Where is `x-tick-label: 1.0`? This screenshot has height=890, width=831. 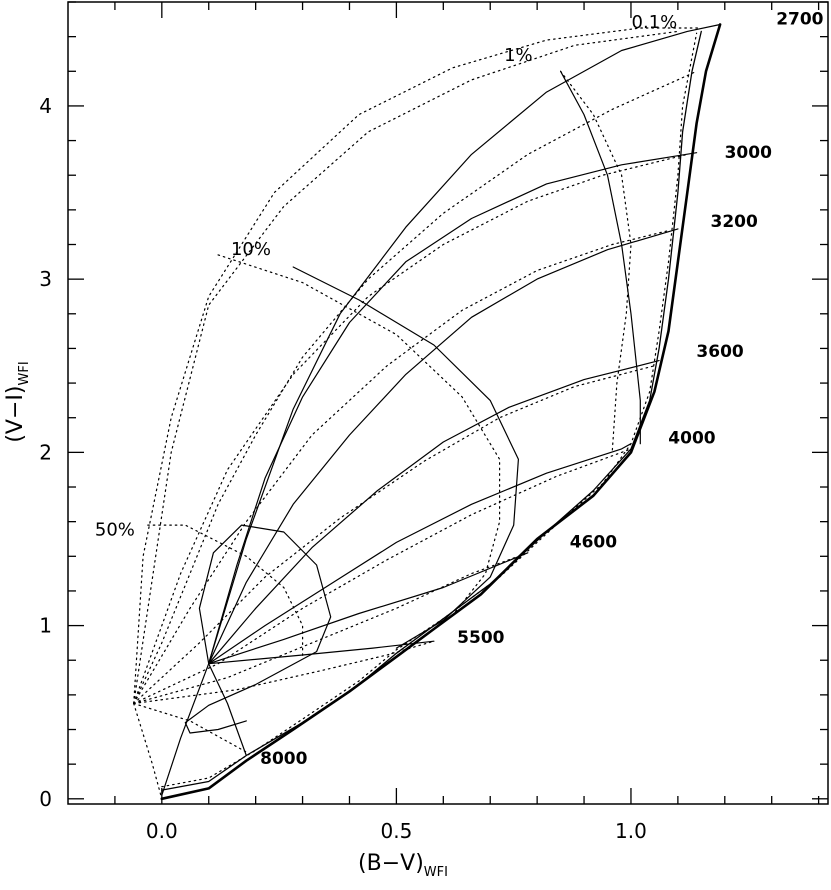
x-tick-label: 1.0 is located at coordinates (631, 831).